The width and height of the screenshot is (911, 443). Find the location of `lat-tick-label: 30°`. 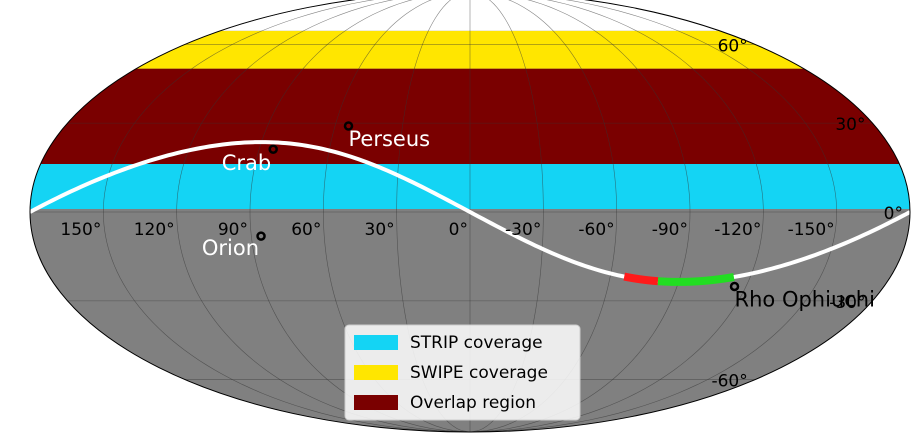

lat-tick-label: 30° is located at coordinates (850, 125).